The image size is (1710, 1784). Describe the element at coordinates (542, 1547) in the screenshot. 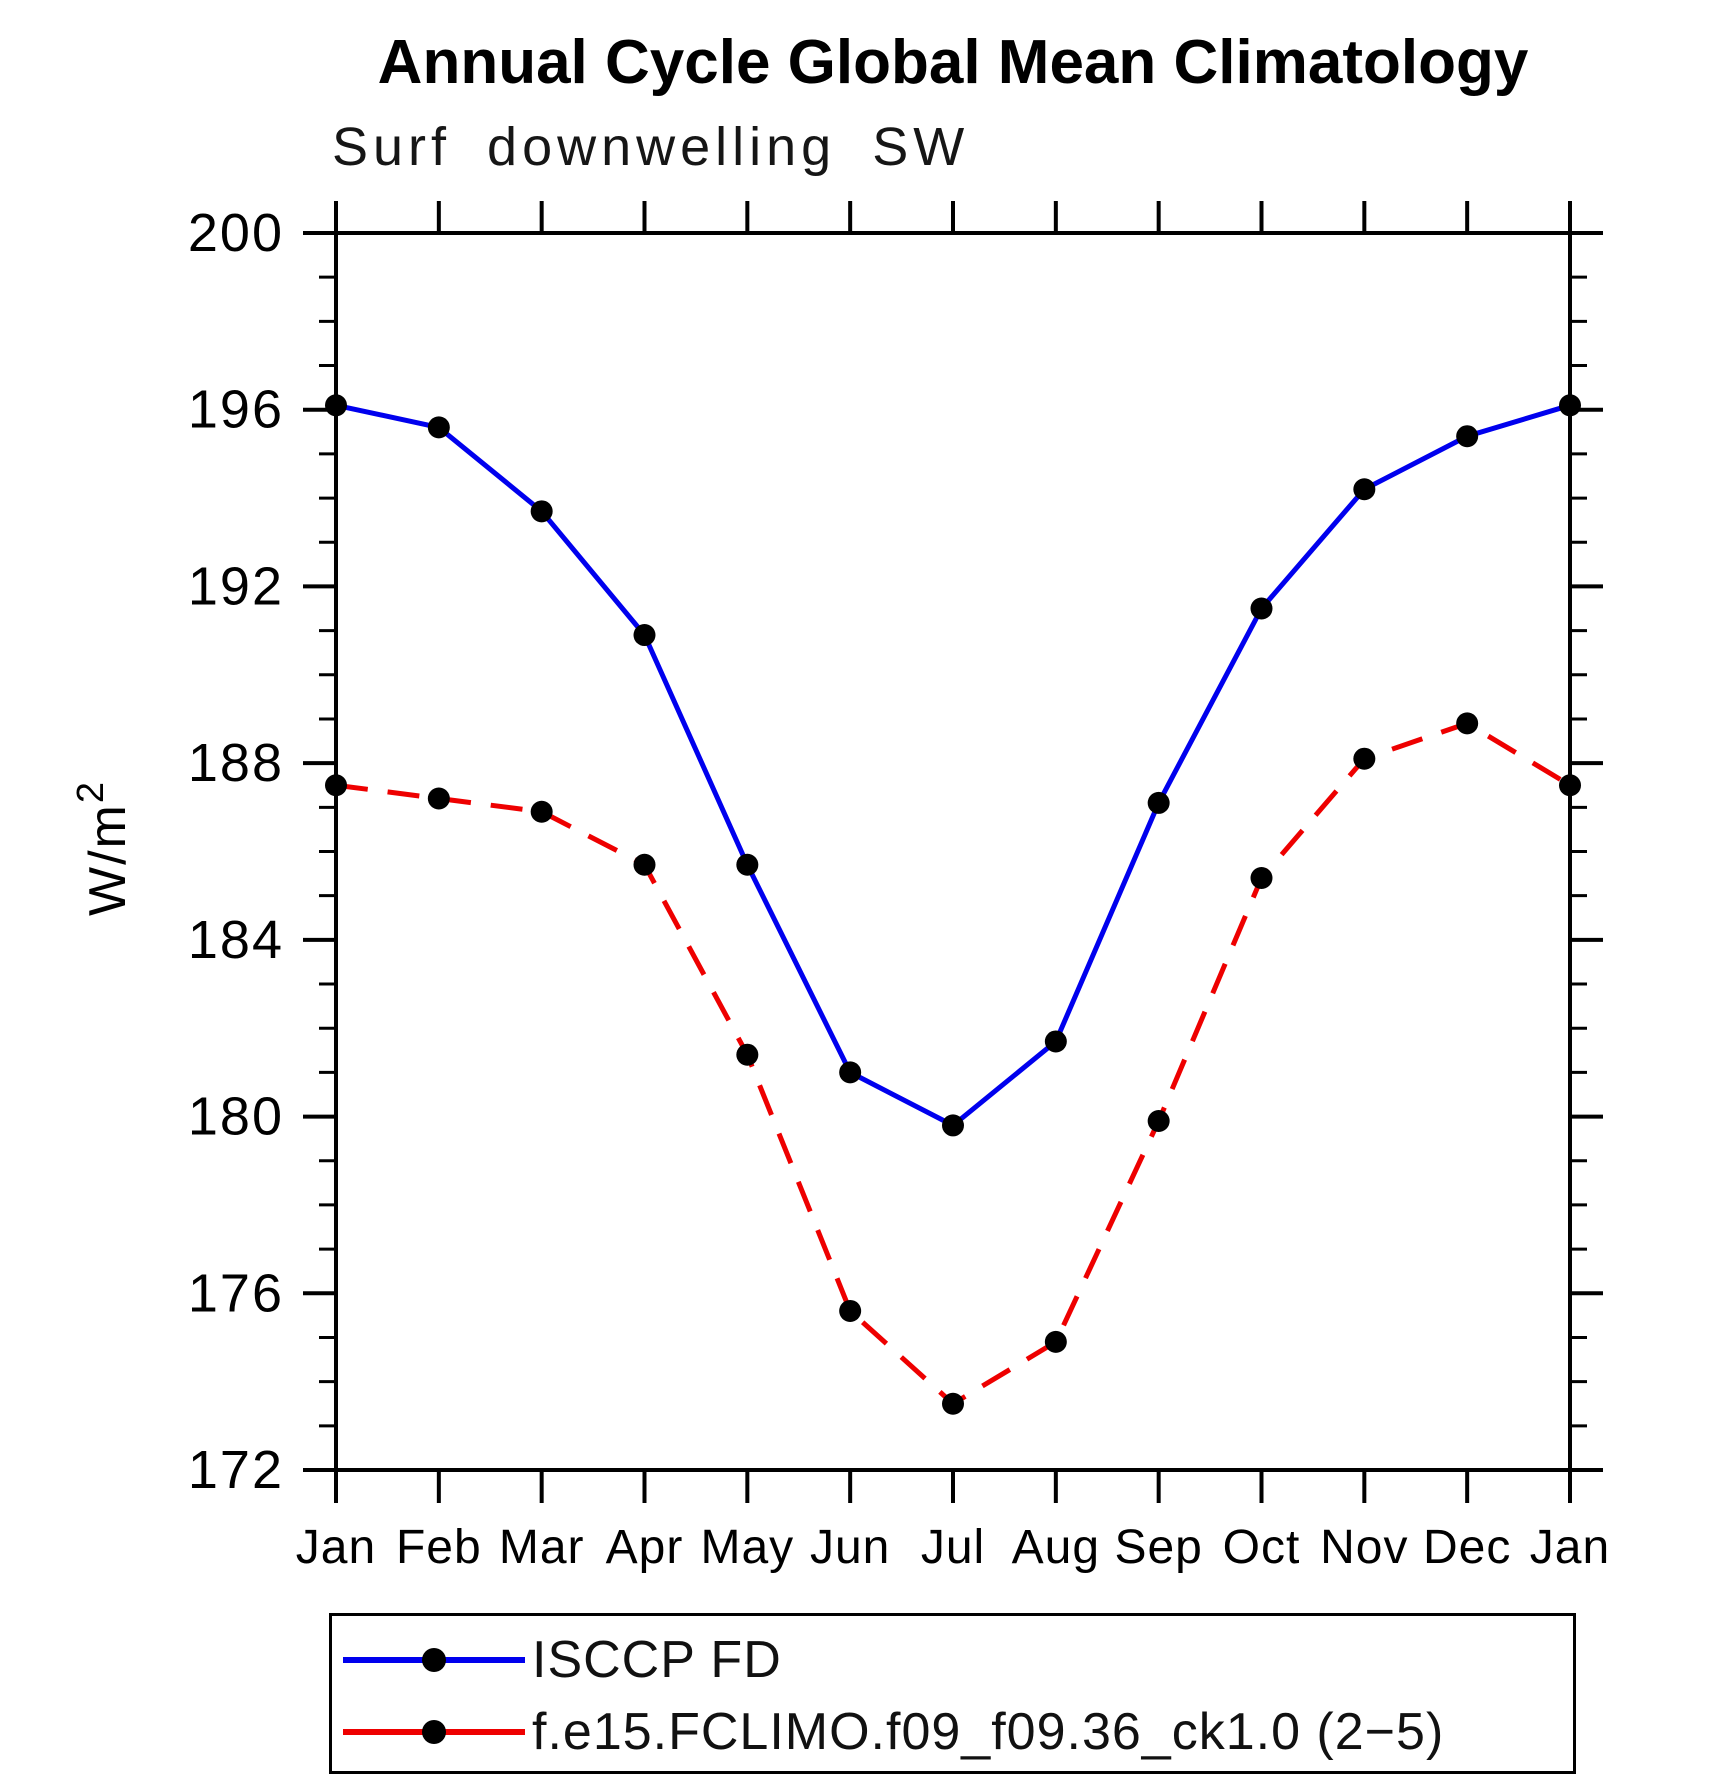

I see `x-tick-label: Mar` at that location.